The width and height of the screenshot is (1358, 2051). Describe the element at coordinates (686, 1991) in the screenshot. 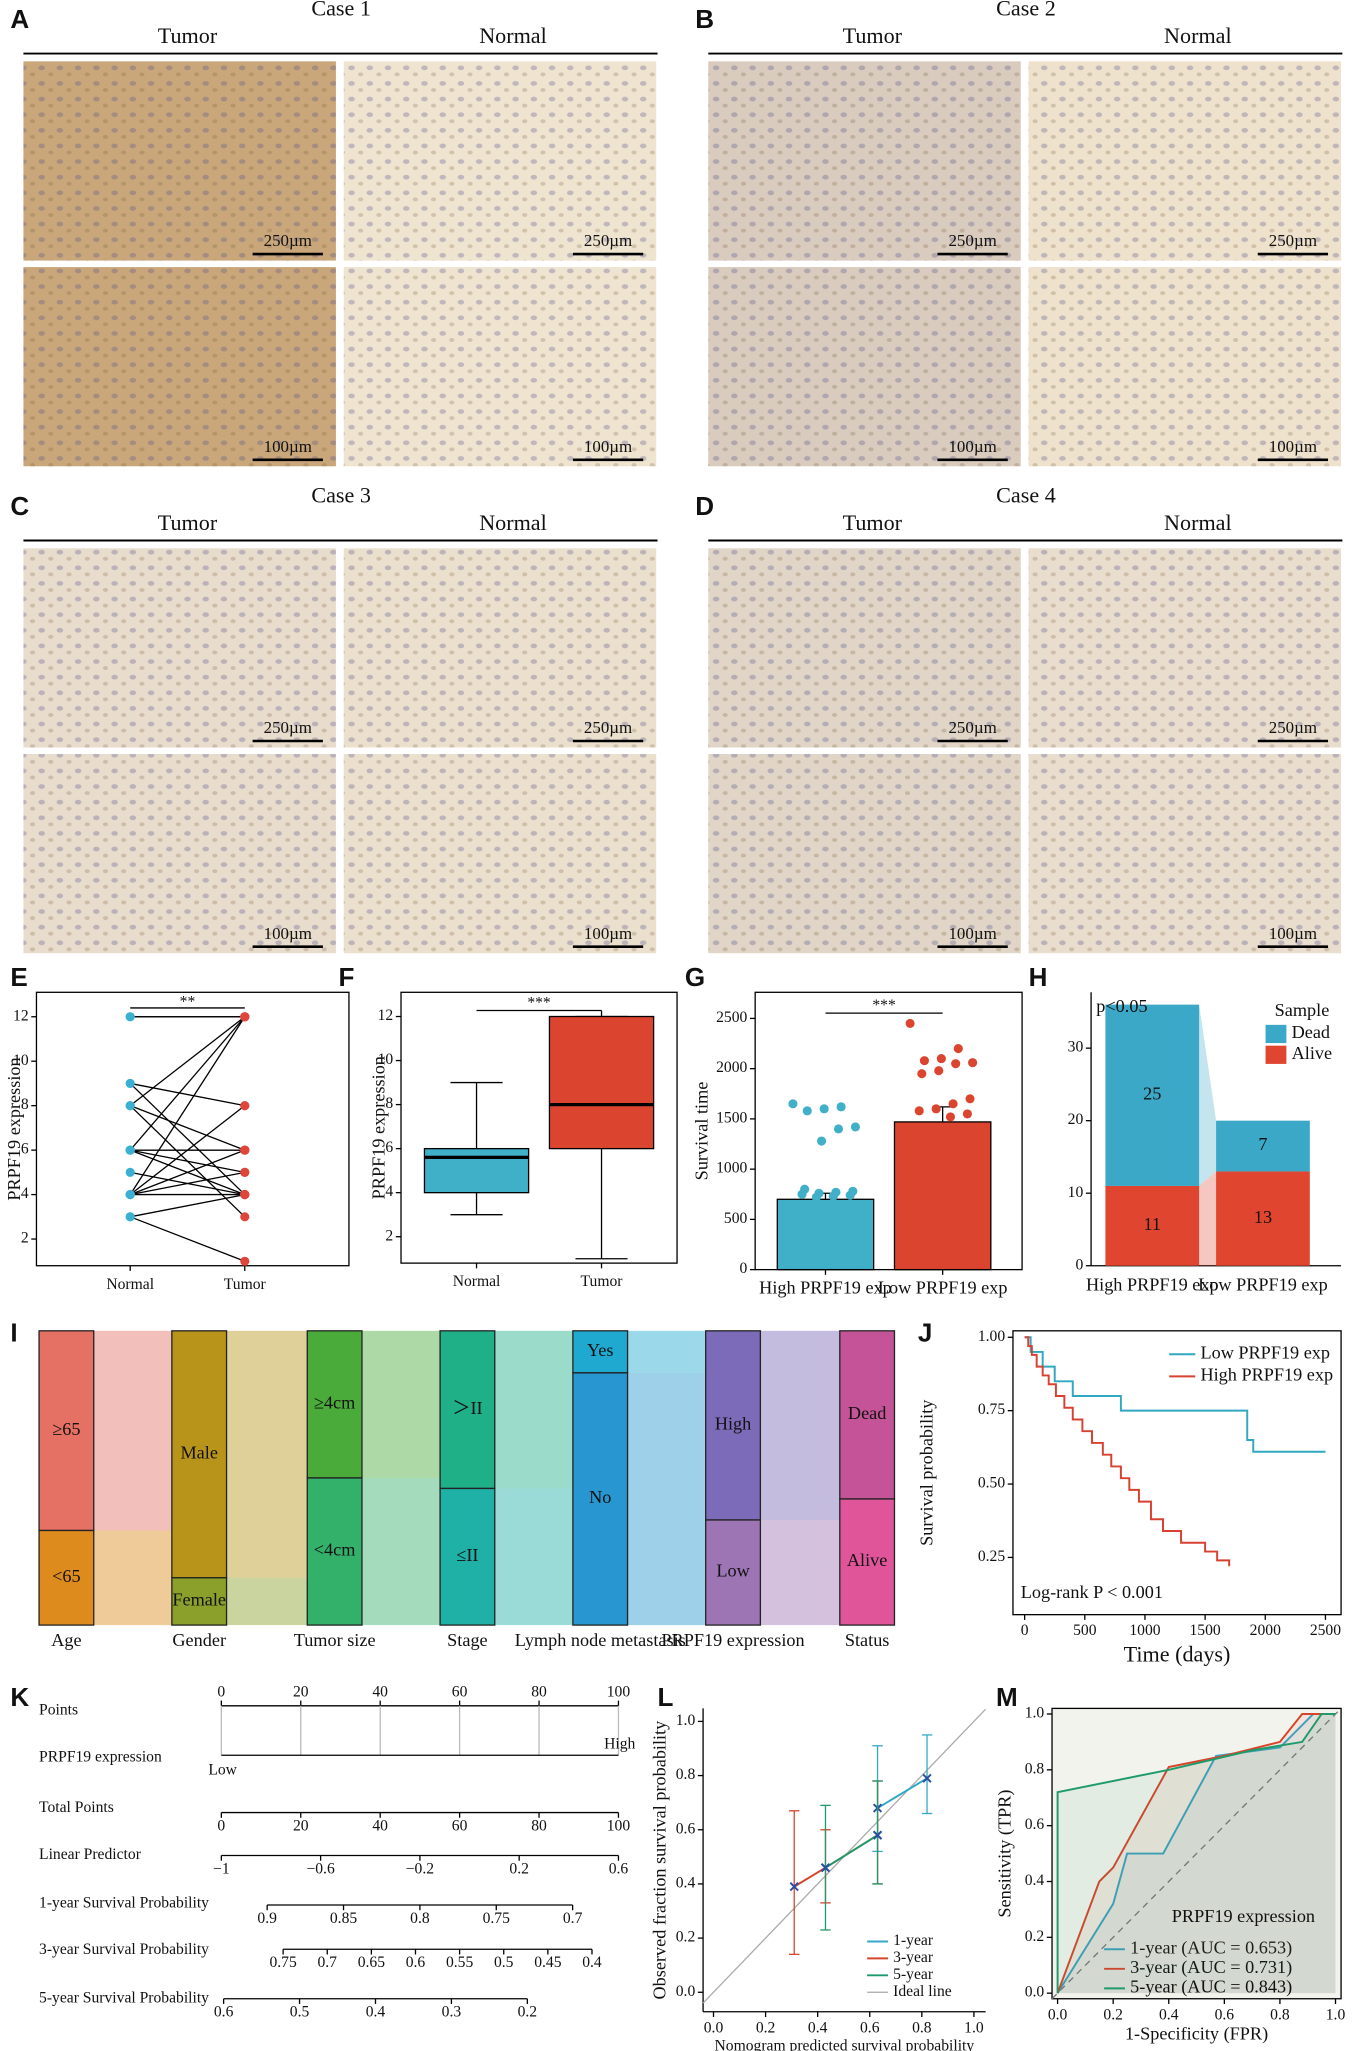

I see `y-tick-label: 0.0` at that location.